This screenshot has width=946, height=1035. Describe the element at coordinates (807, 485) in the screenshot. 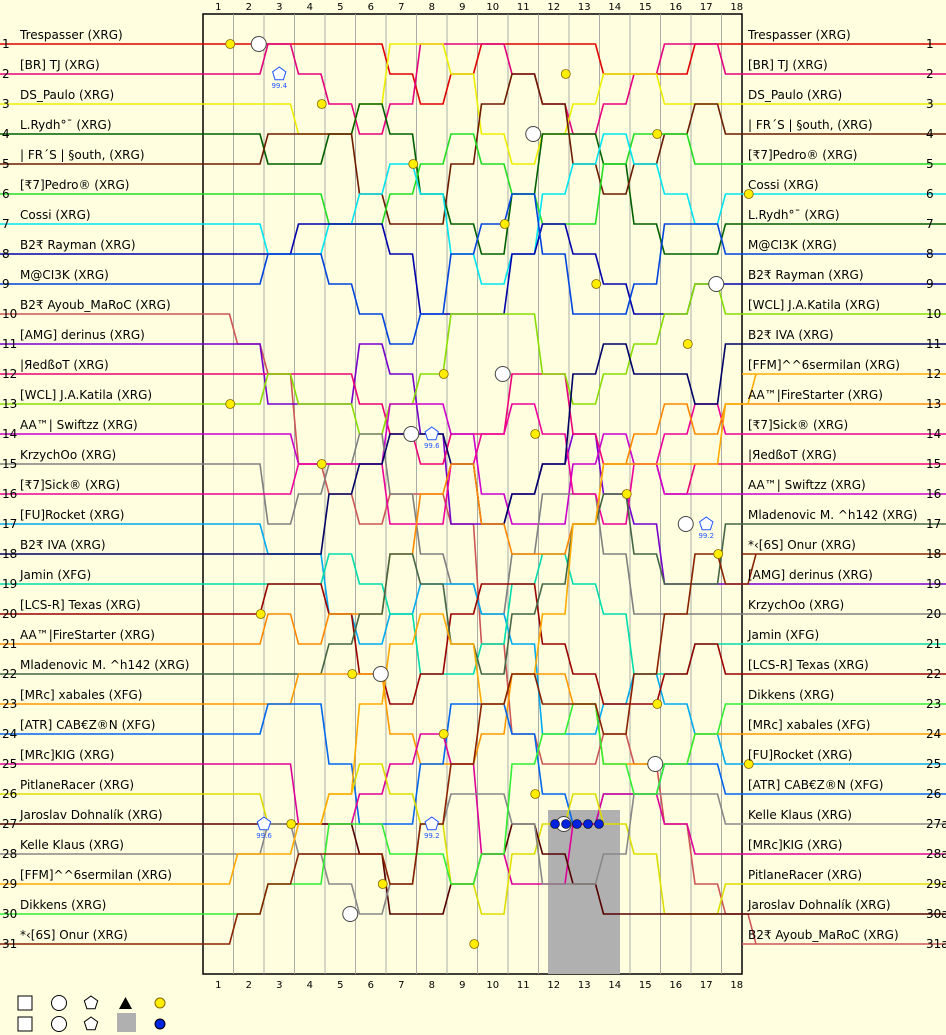

I see `right-driver-label: AA™| Swiftzz (XRG)` at that location.